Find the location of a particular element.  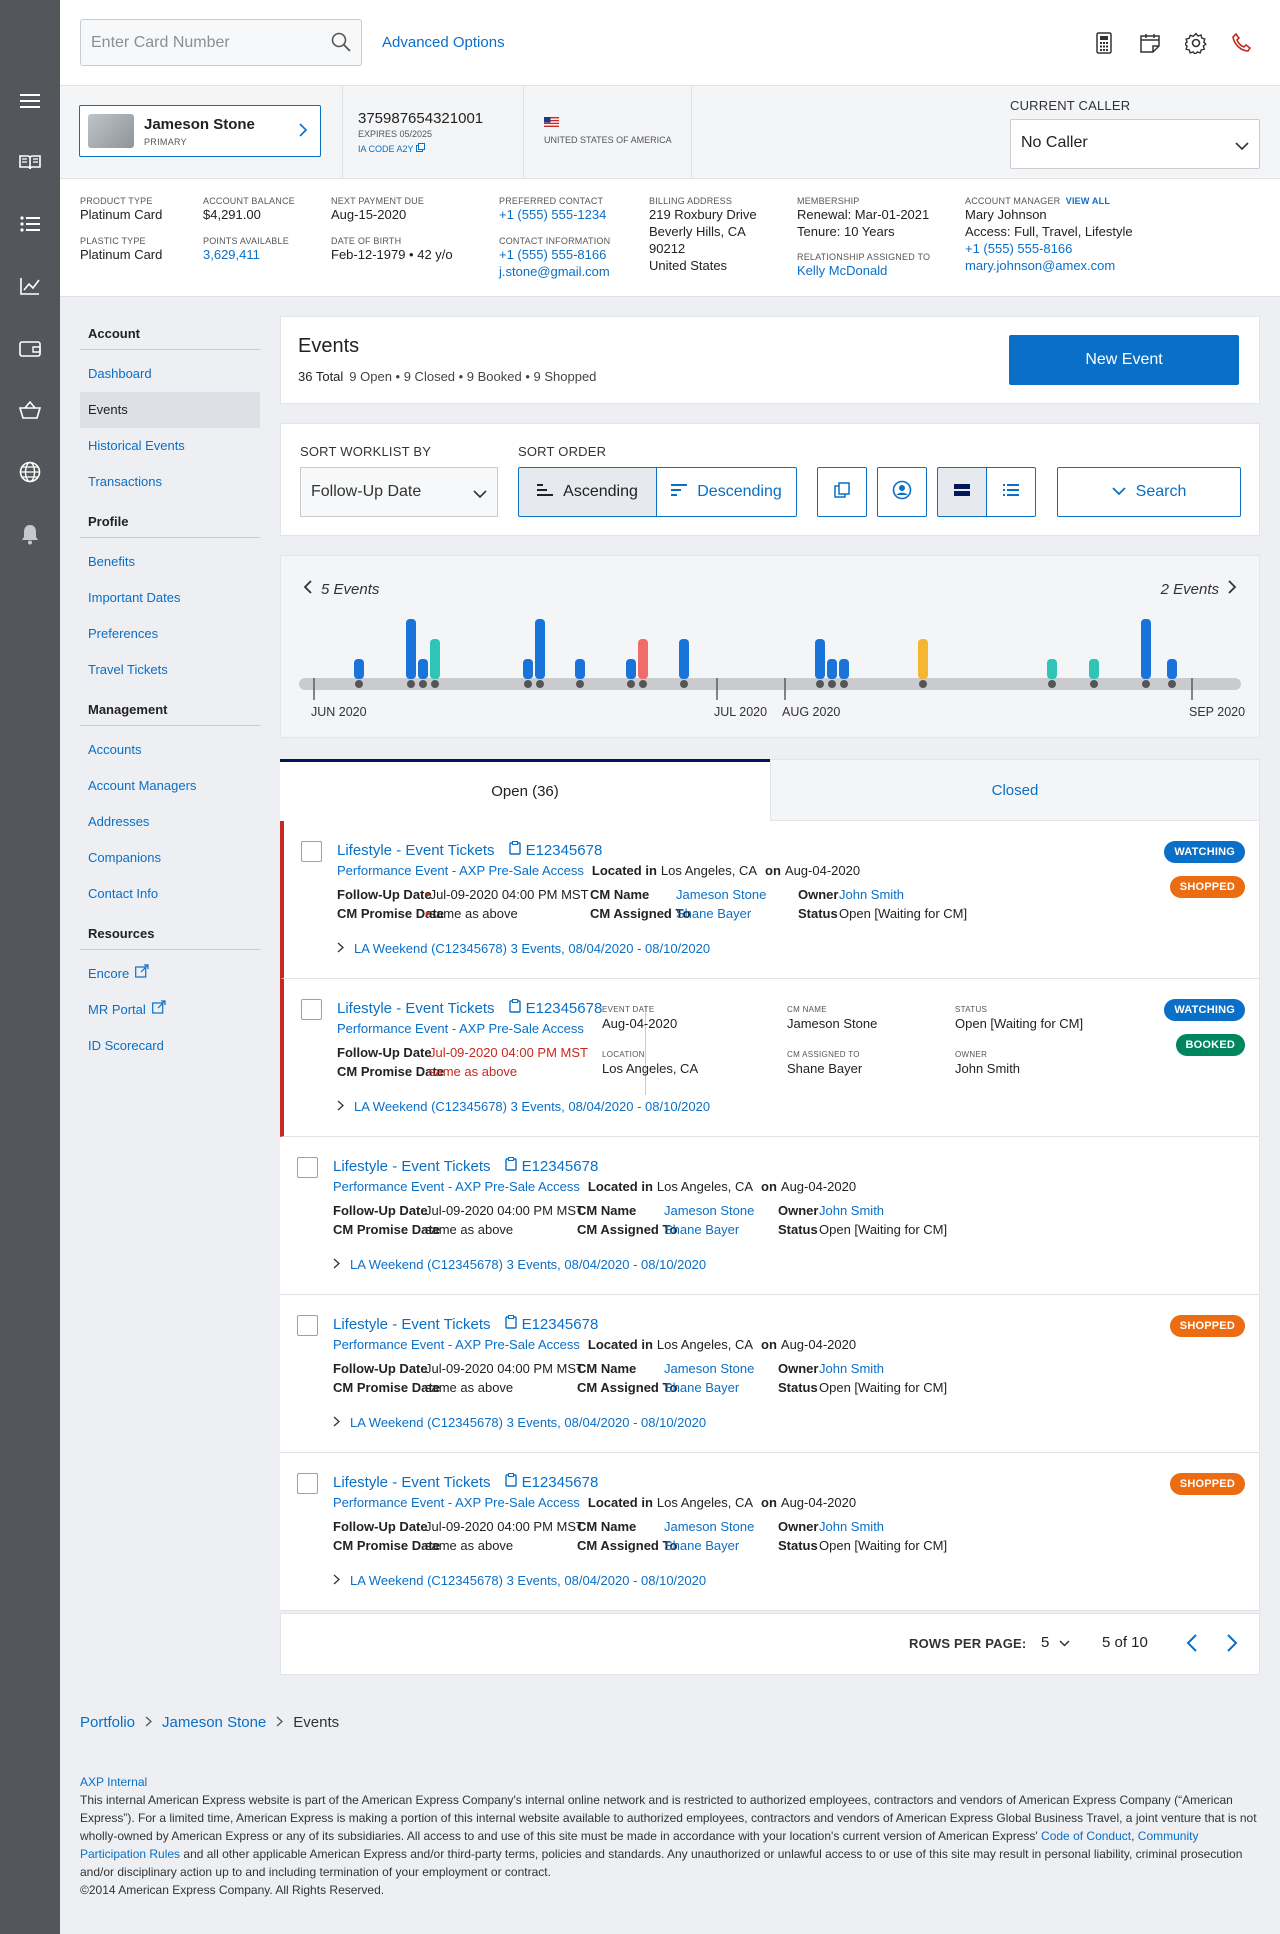

assign-user-button is located at coordinates (902, 492).